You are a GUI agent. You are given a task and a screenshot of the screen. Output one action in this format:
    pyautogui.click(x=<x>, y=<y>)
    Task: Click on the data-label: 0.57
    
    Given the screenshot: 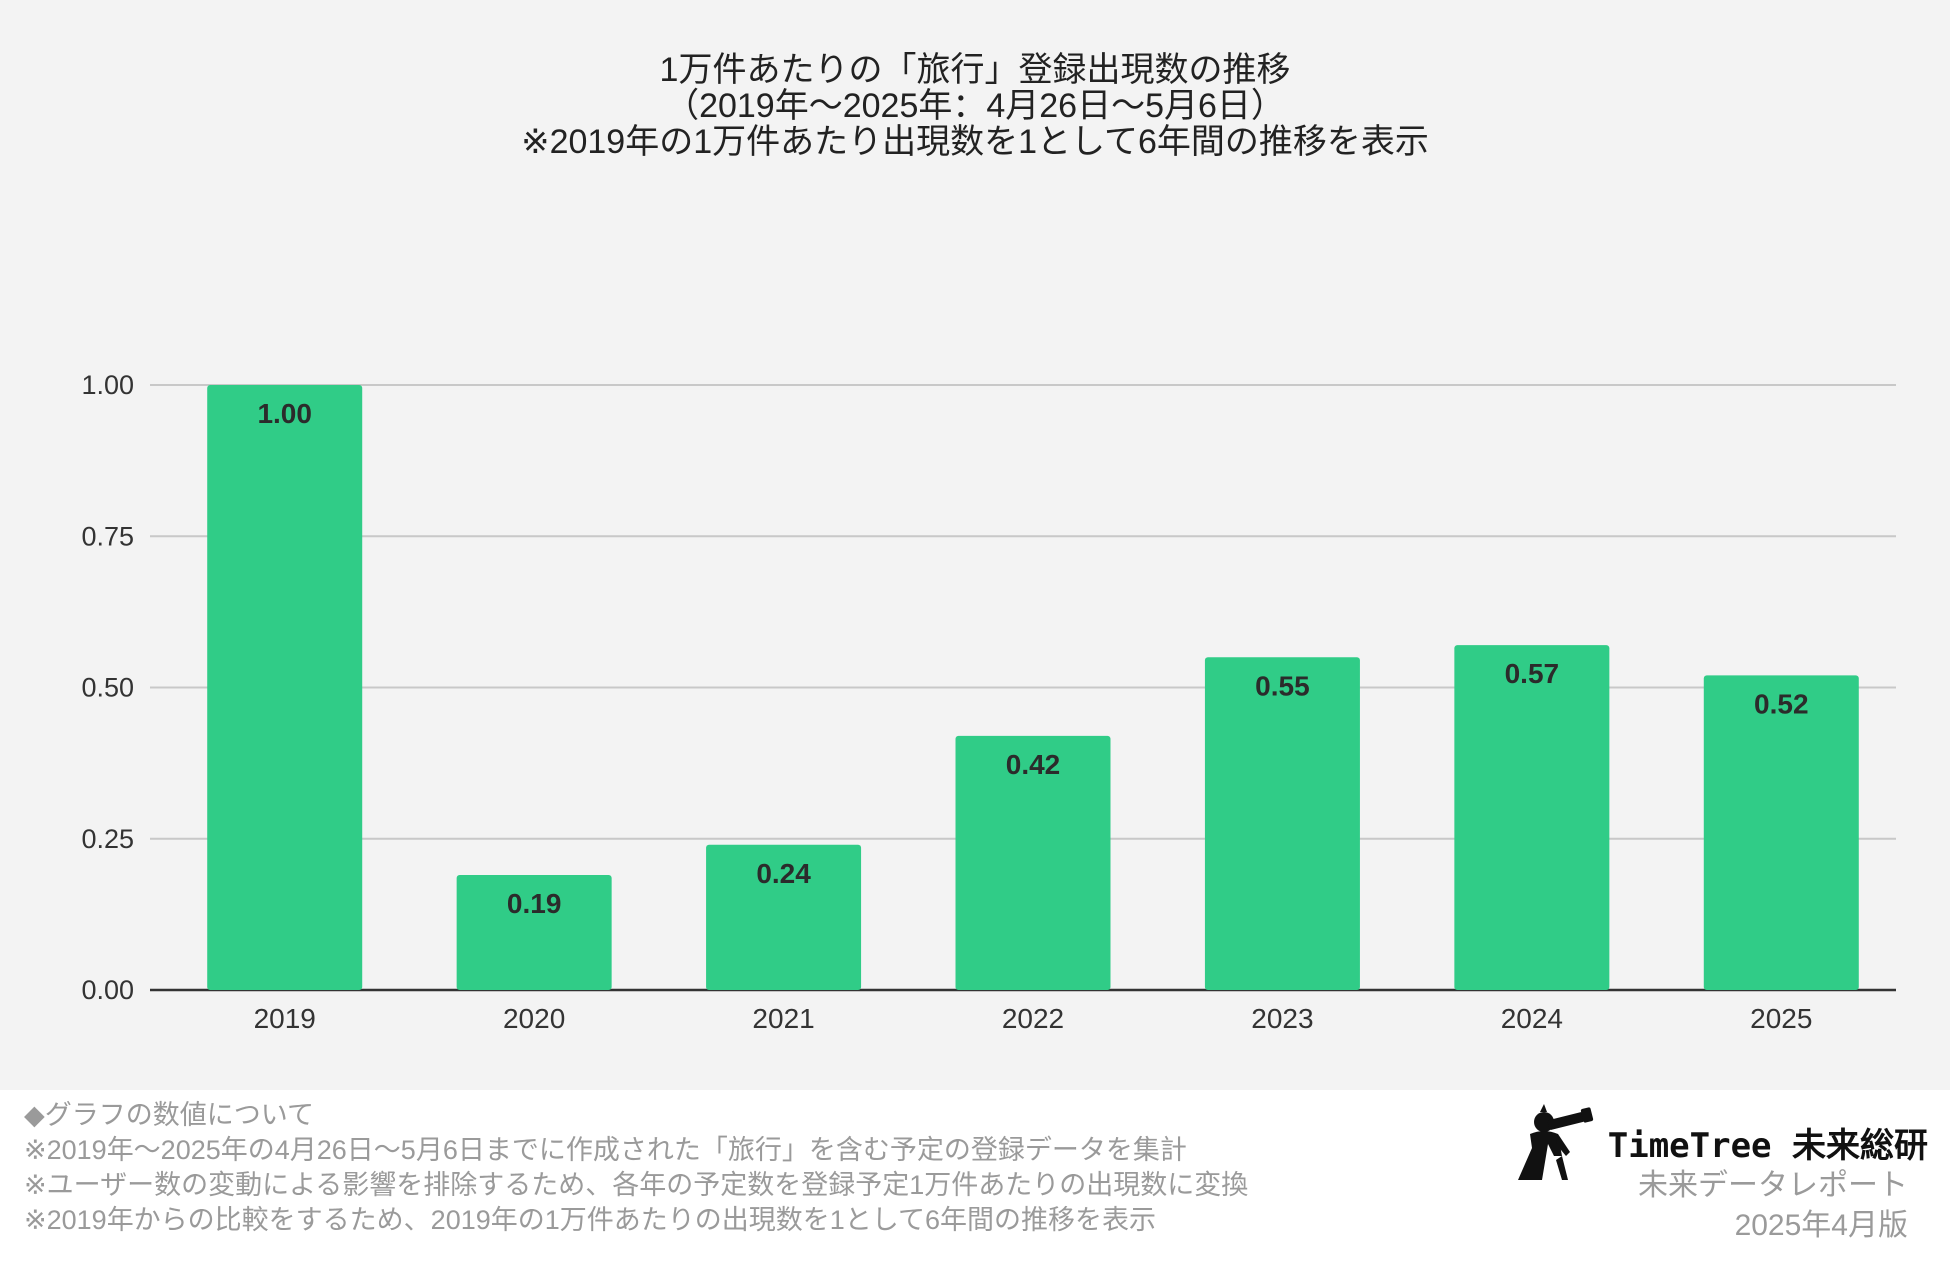 What is the action you would take?
    pyautogui.click(x=1532, y=673)
    